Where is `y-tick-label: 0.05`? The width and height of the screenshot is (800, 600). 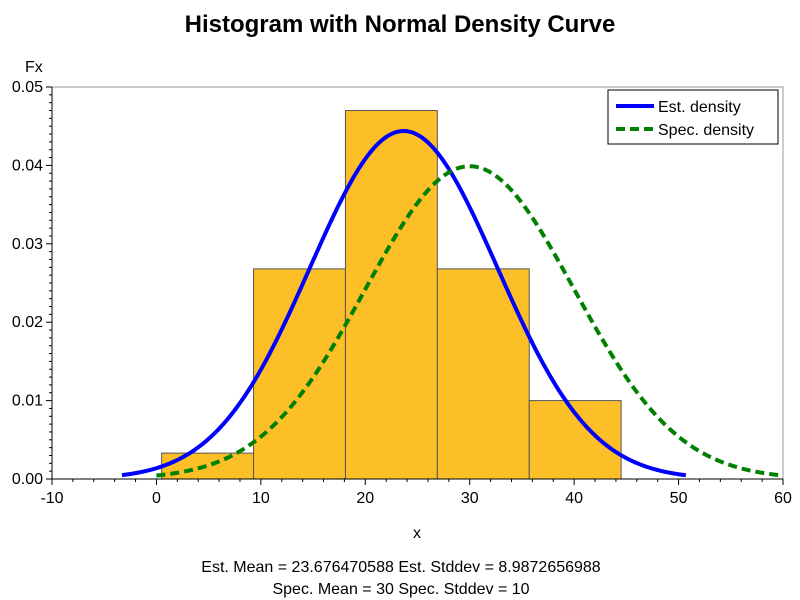
y-tick-label: 0.05 is located at coordinates (27, 87).